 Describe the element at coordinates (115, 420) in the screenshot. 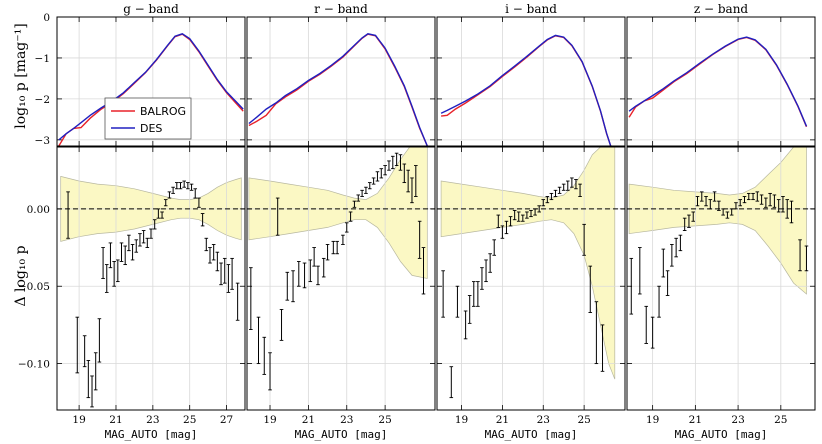

I see `bottom-panel-1-x-tick-label: 21` at that location.